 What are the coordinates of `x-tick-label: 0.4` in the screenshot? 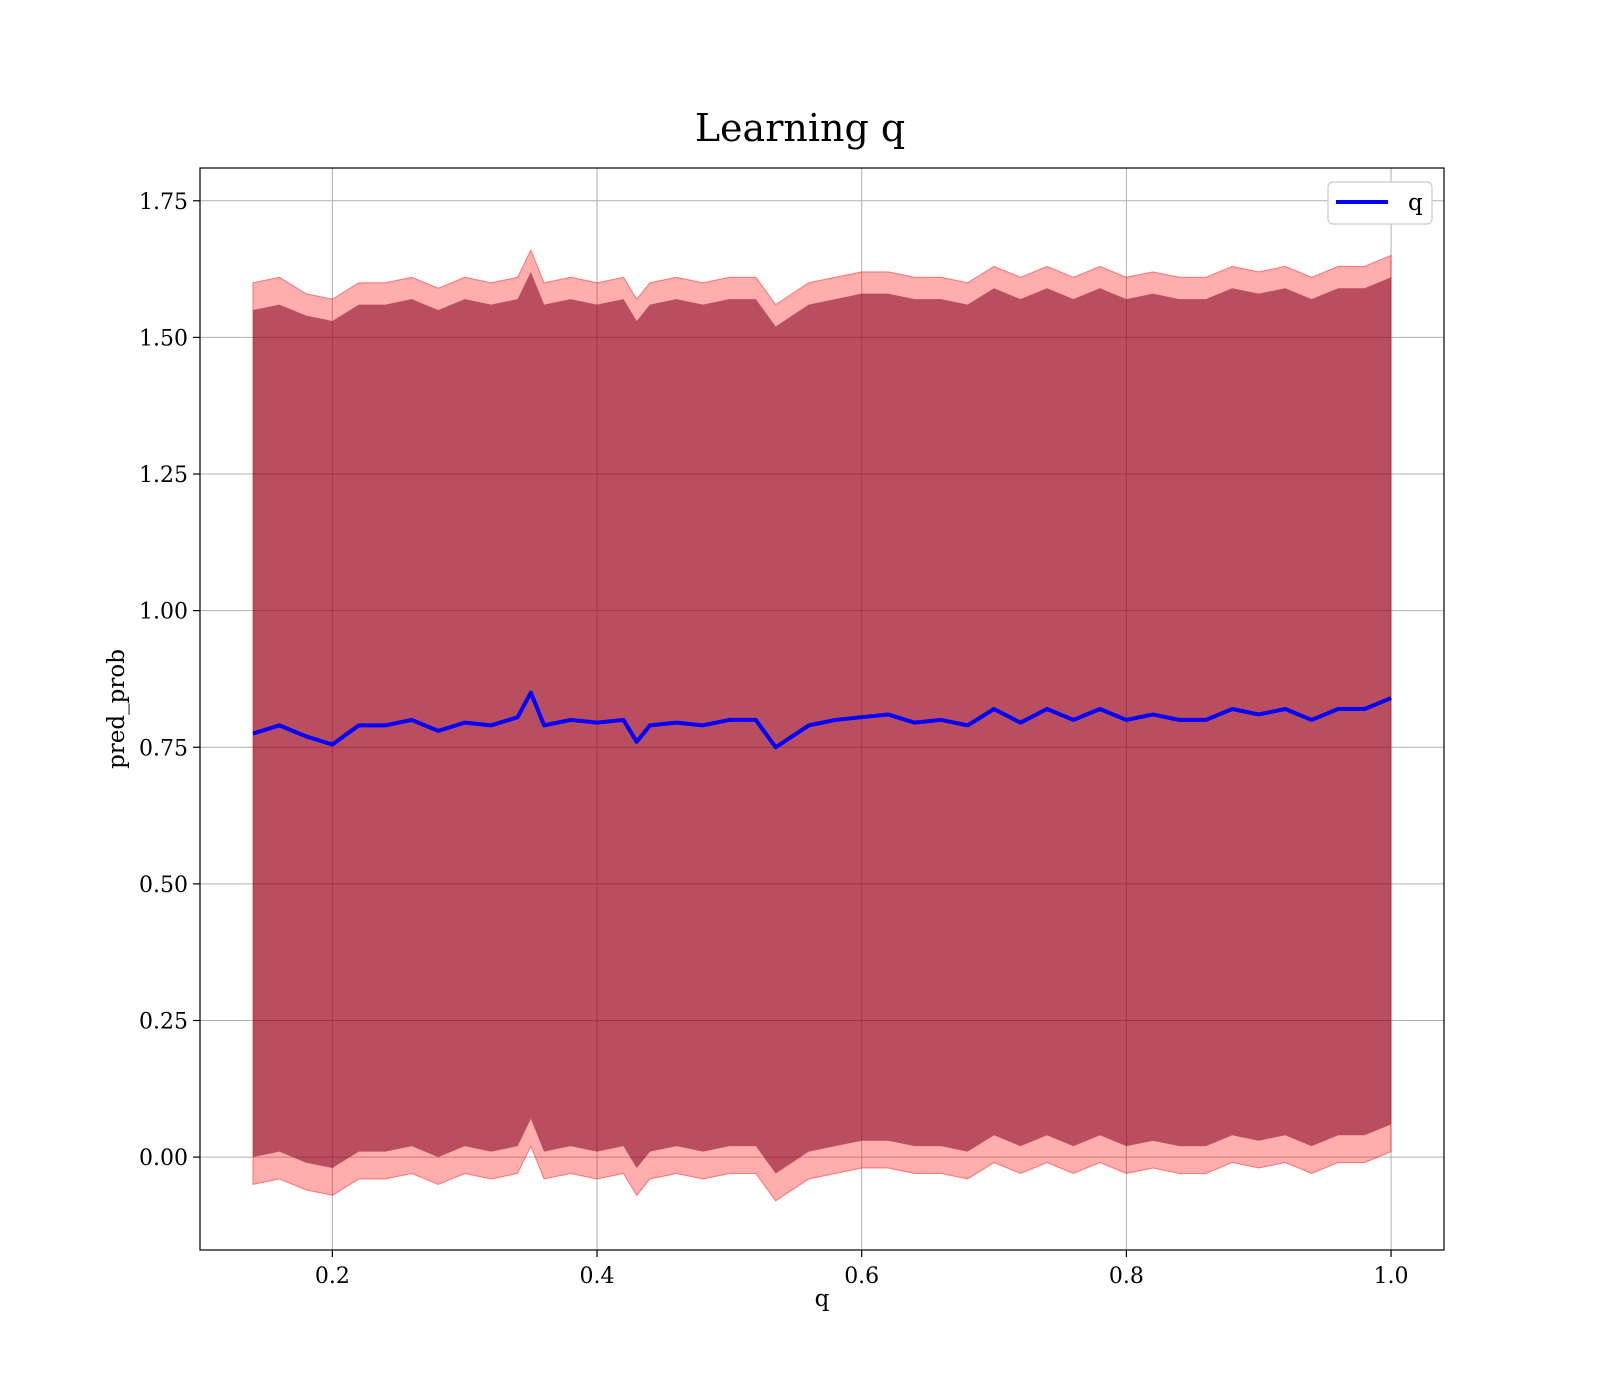 It's located at (597, 1276).